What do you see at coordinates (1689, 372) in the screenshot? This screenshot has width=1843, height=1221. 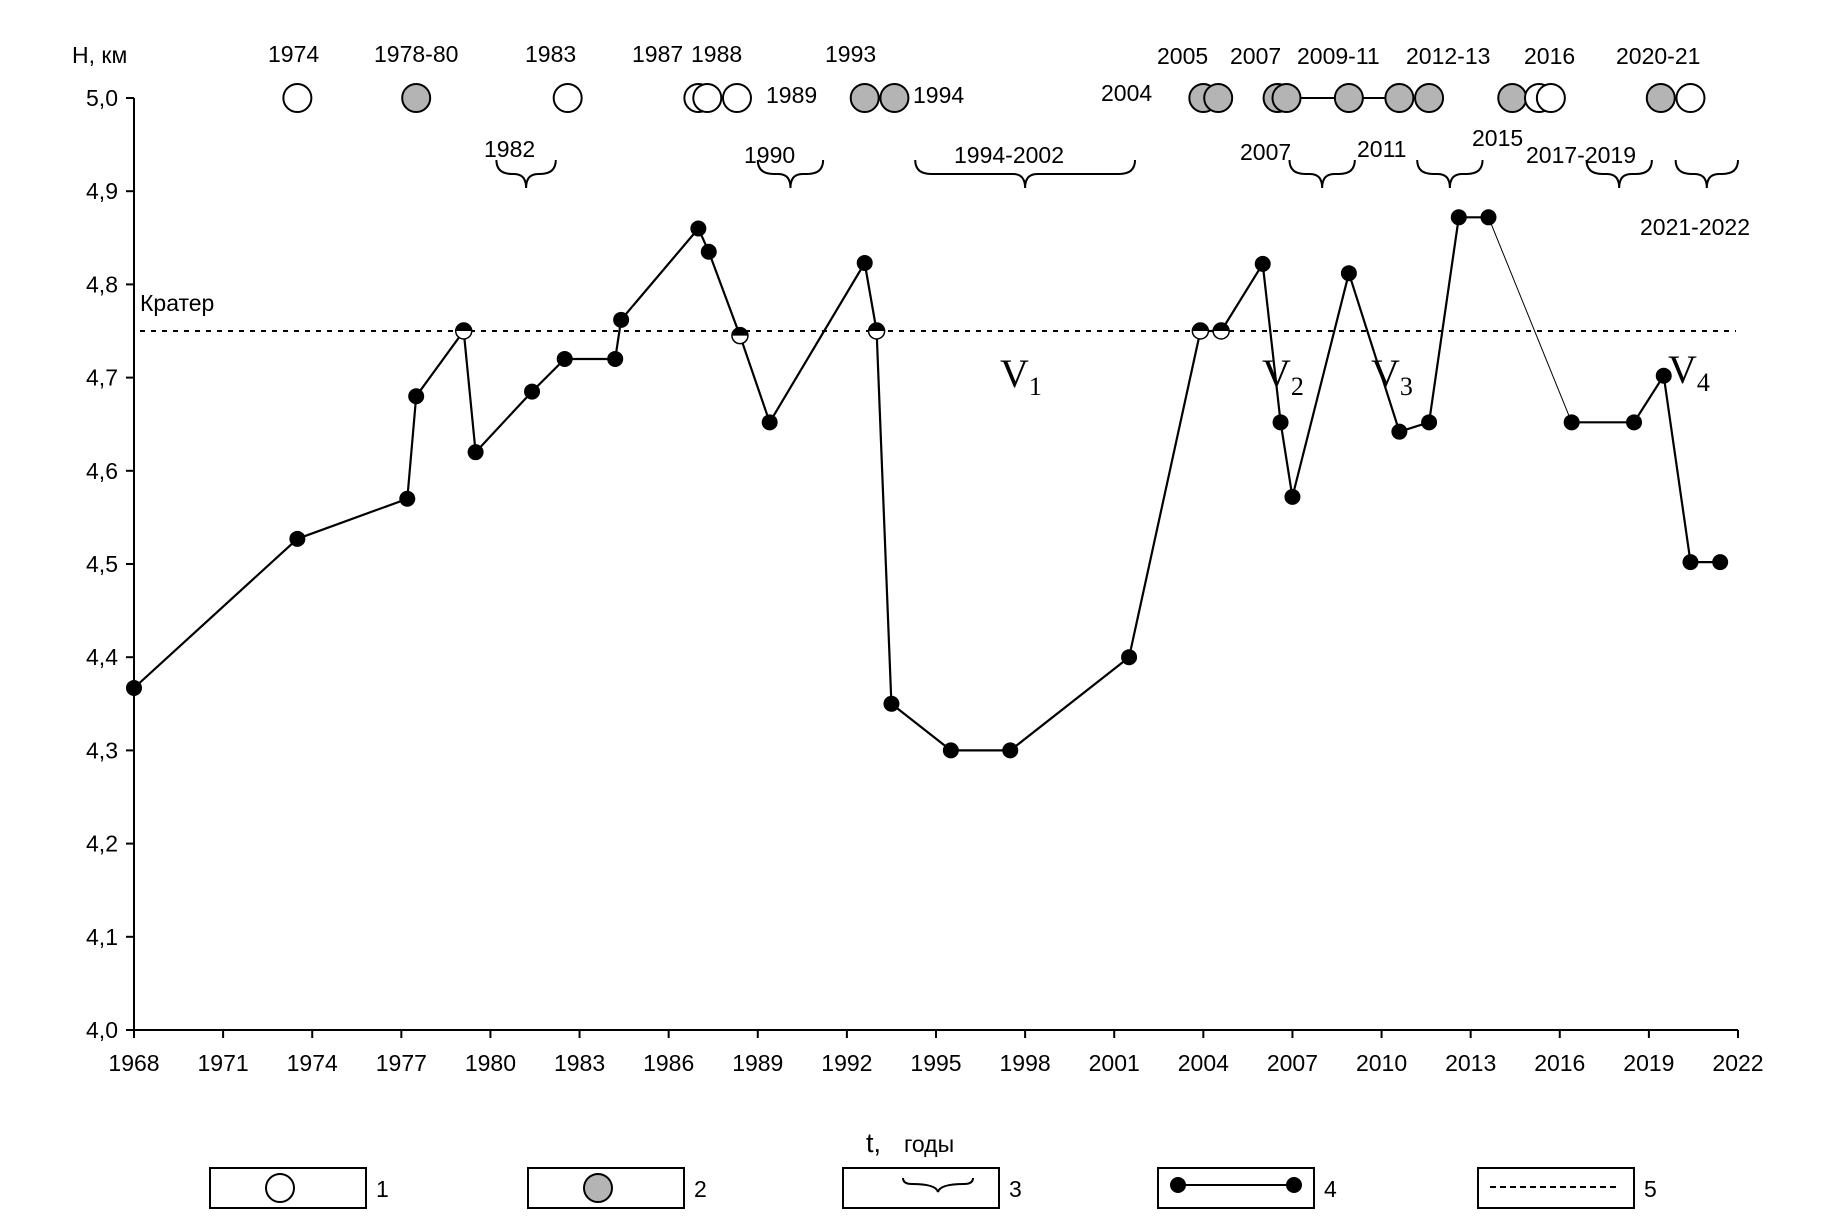 I see `region-label-v4: V4` at bounding box center [1689, 372].